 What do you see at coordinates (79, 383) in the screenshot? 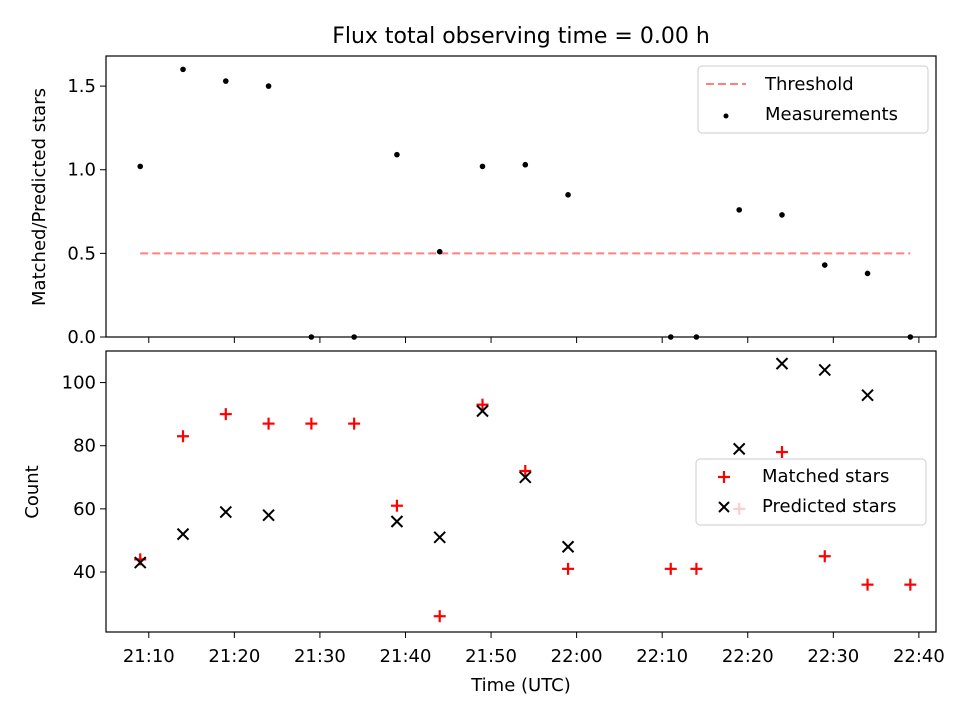
I see `bottom-y-tick-label: 100` at bounding box center [79, 383].